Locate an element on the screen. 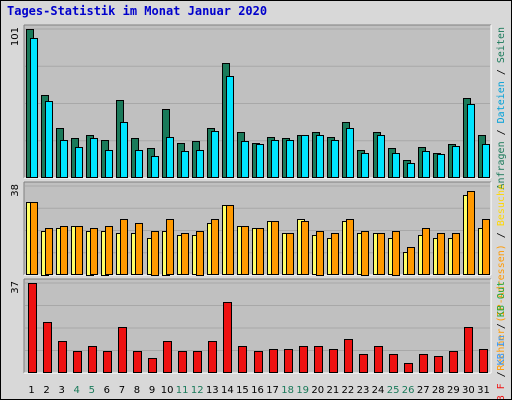  x-tick-label: 30 is located at coordinates (468, 390).